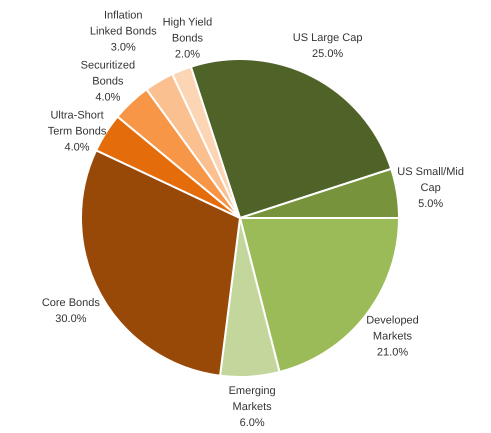 This screenshot has width=491, height=433. I want to click on data-label: 6.0%, so click(252, 423).